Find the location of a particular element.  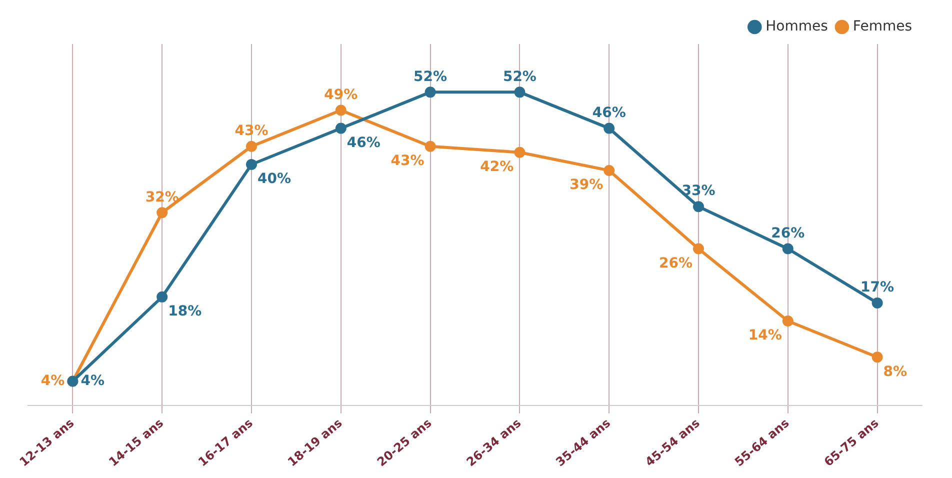

data-label: 18% is located at coordinates (185, 312).